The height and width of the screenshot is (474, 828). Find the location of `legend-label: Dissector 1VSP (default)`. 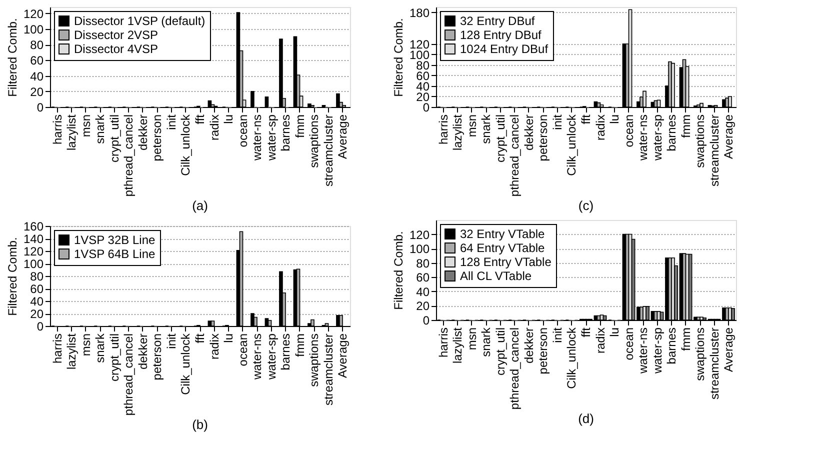

legend-label: Dissector 1VSP (default) is located at coordinates (140, 21).